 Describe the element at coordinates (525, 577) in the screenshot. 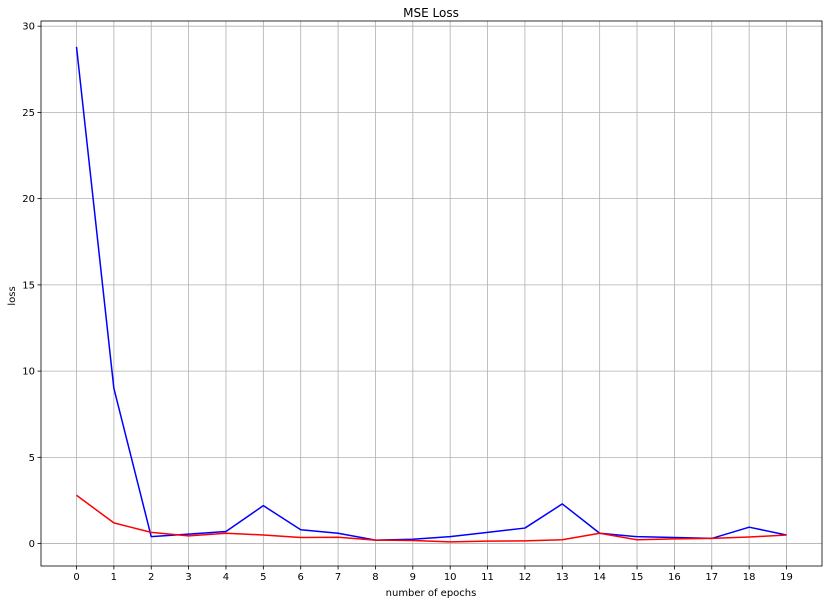

I see `x-tick-label: 12` at that location.